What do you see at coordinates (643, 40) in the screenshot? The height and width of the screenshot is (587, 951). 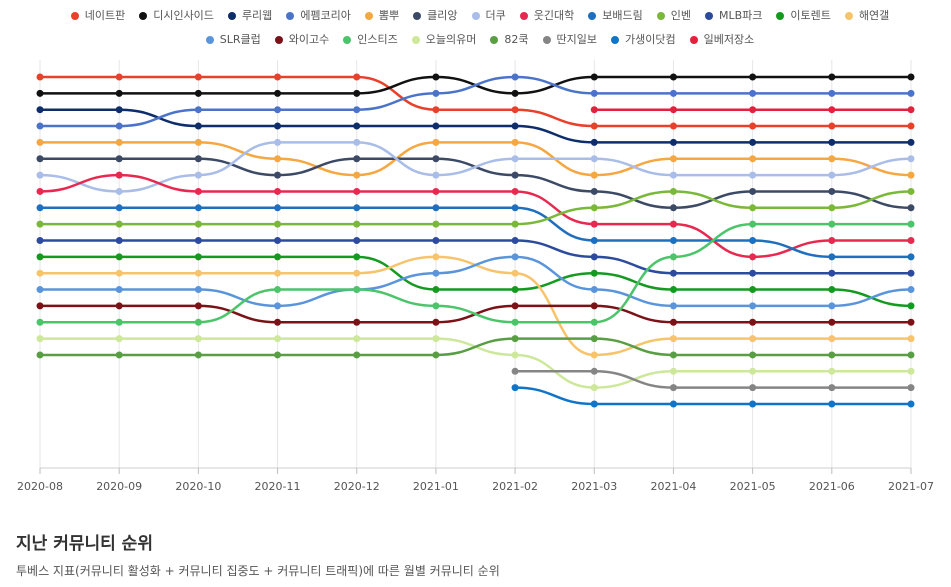 I see `legend-item: 가생이닷컴` at bounding box center [643, 40].